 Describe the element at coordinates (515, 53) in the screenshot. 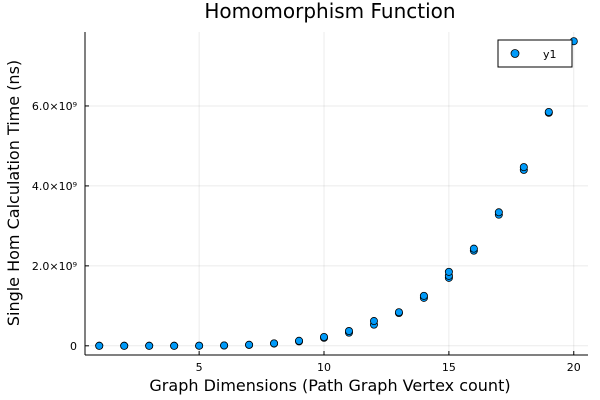

I see `legend-marker` at that location.